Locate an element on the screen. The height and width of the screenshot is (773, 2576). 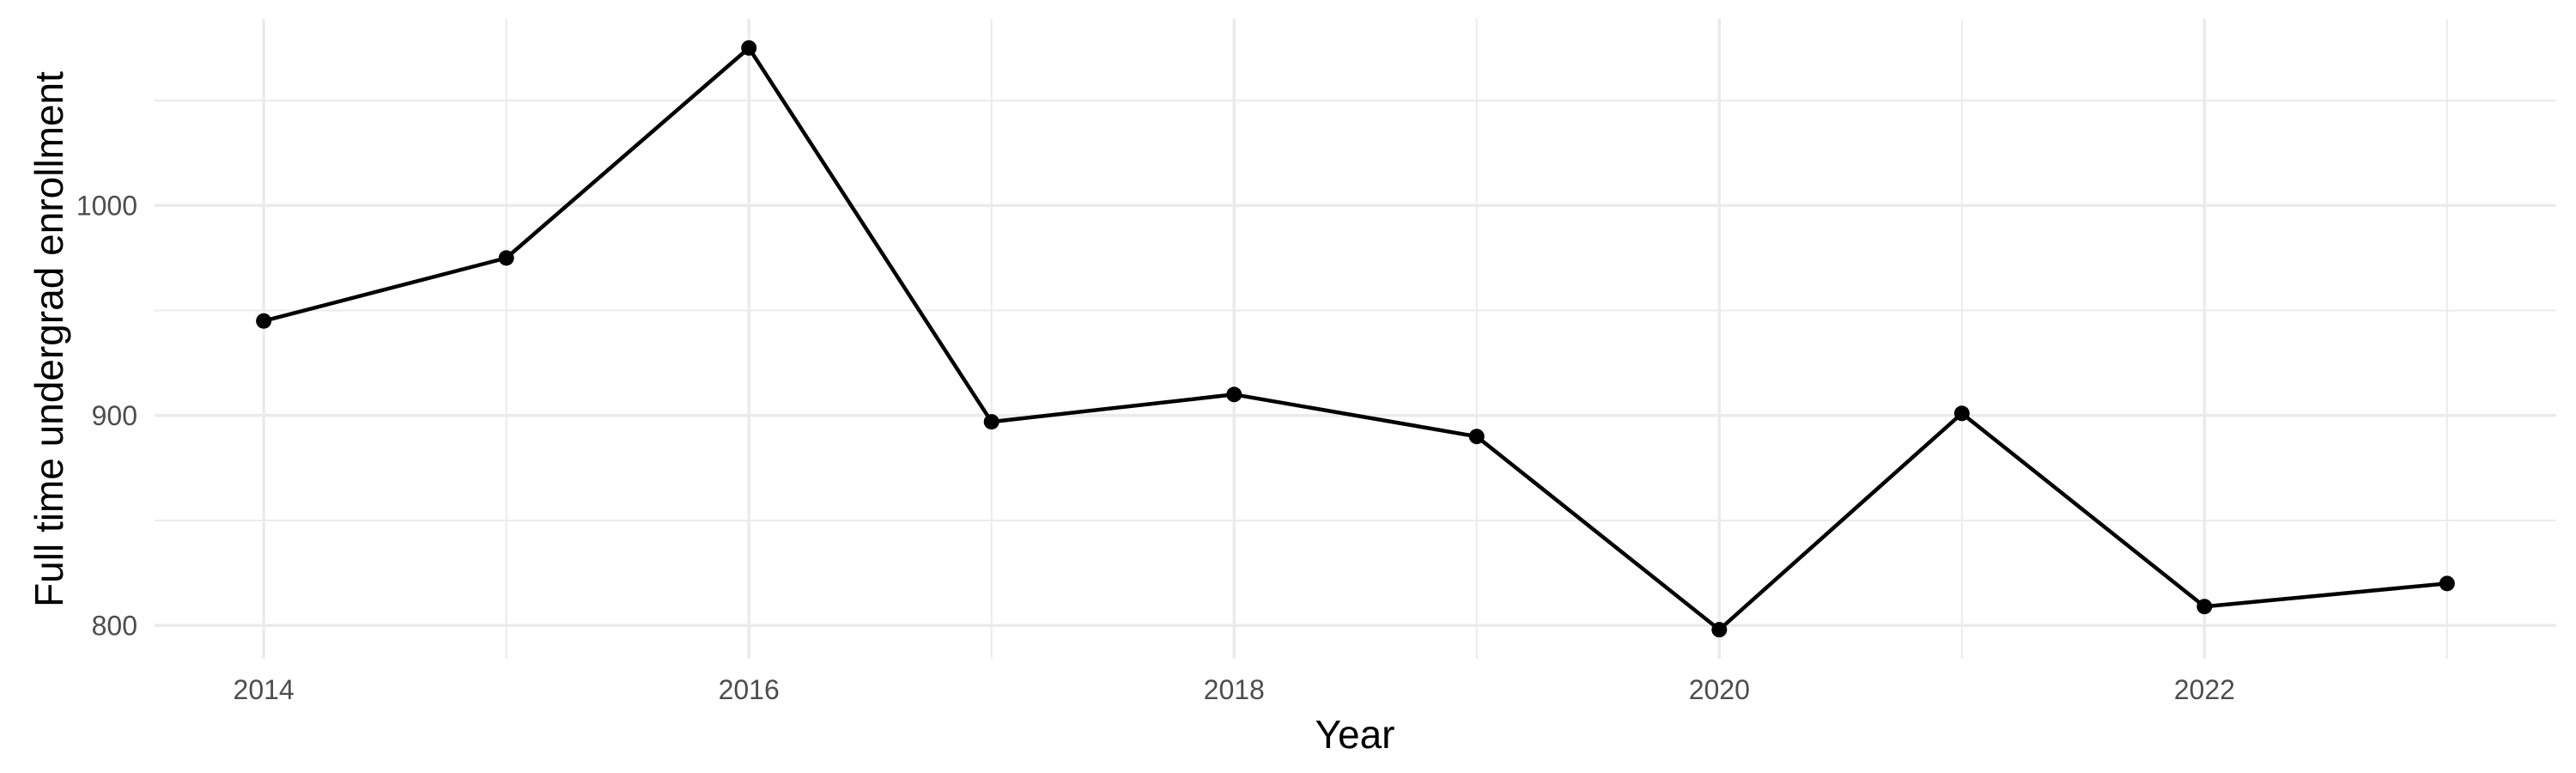
x-tick-label: 2014 is located at coordinates (264, 689).